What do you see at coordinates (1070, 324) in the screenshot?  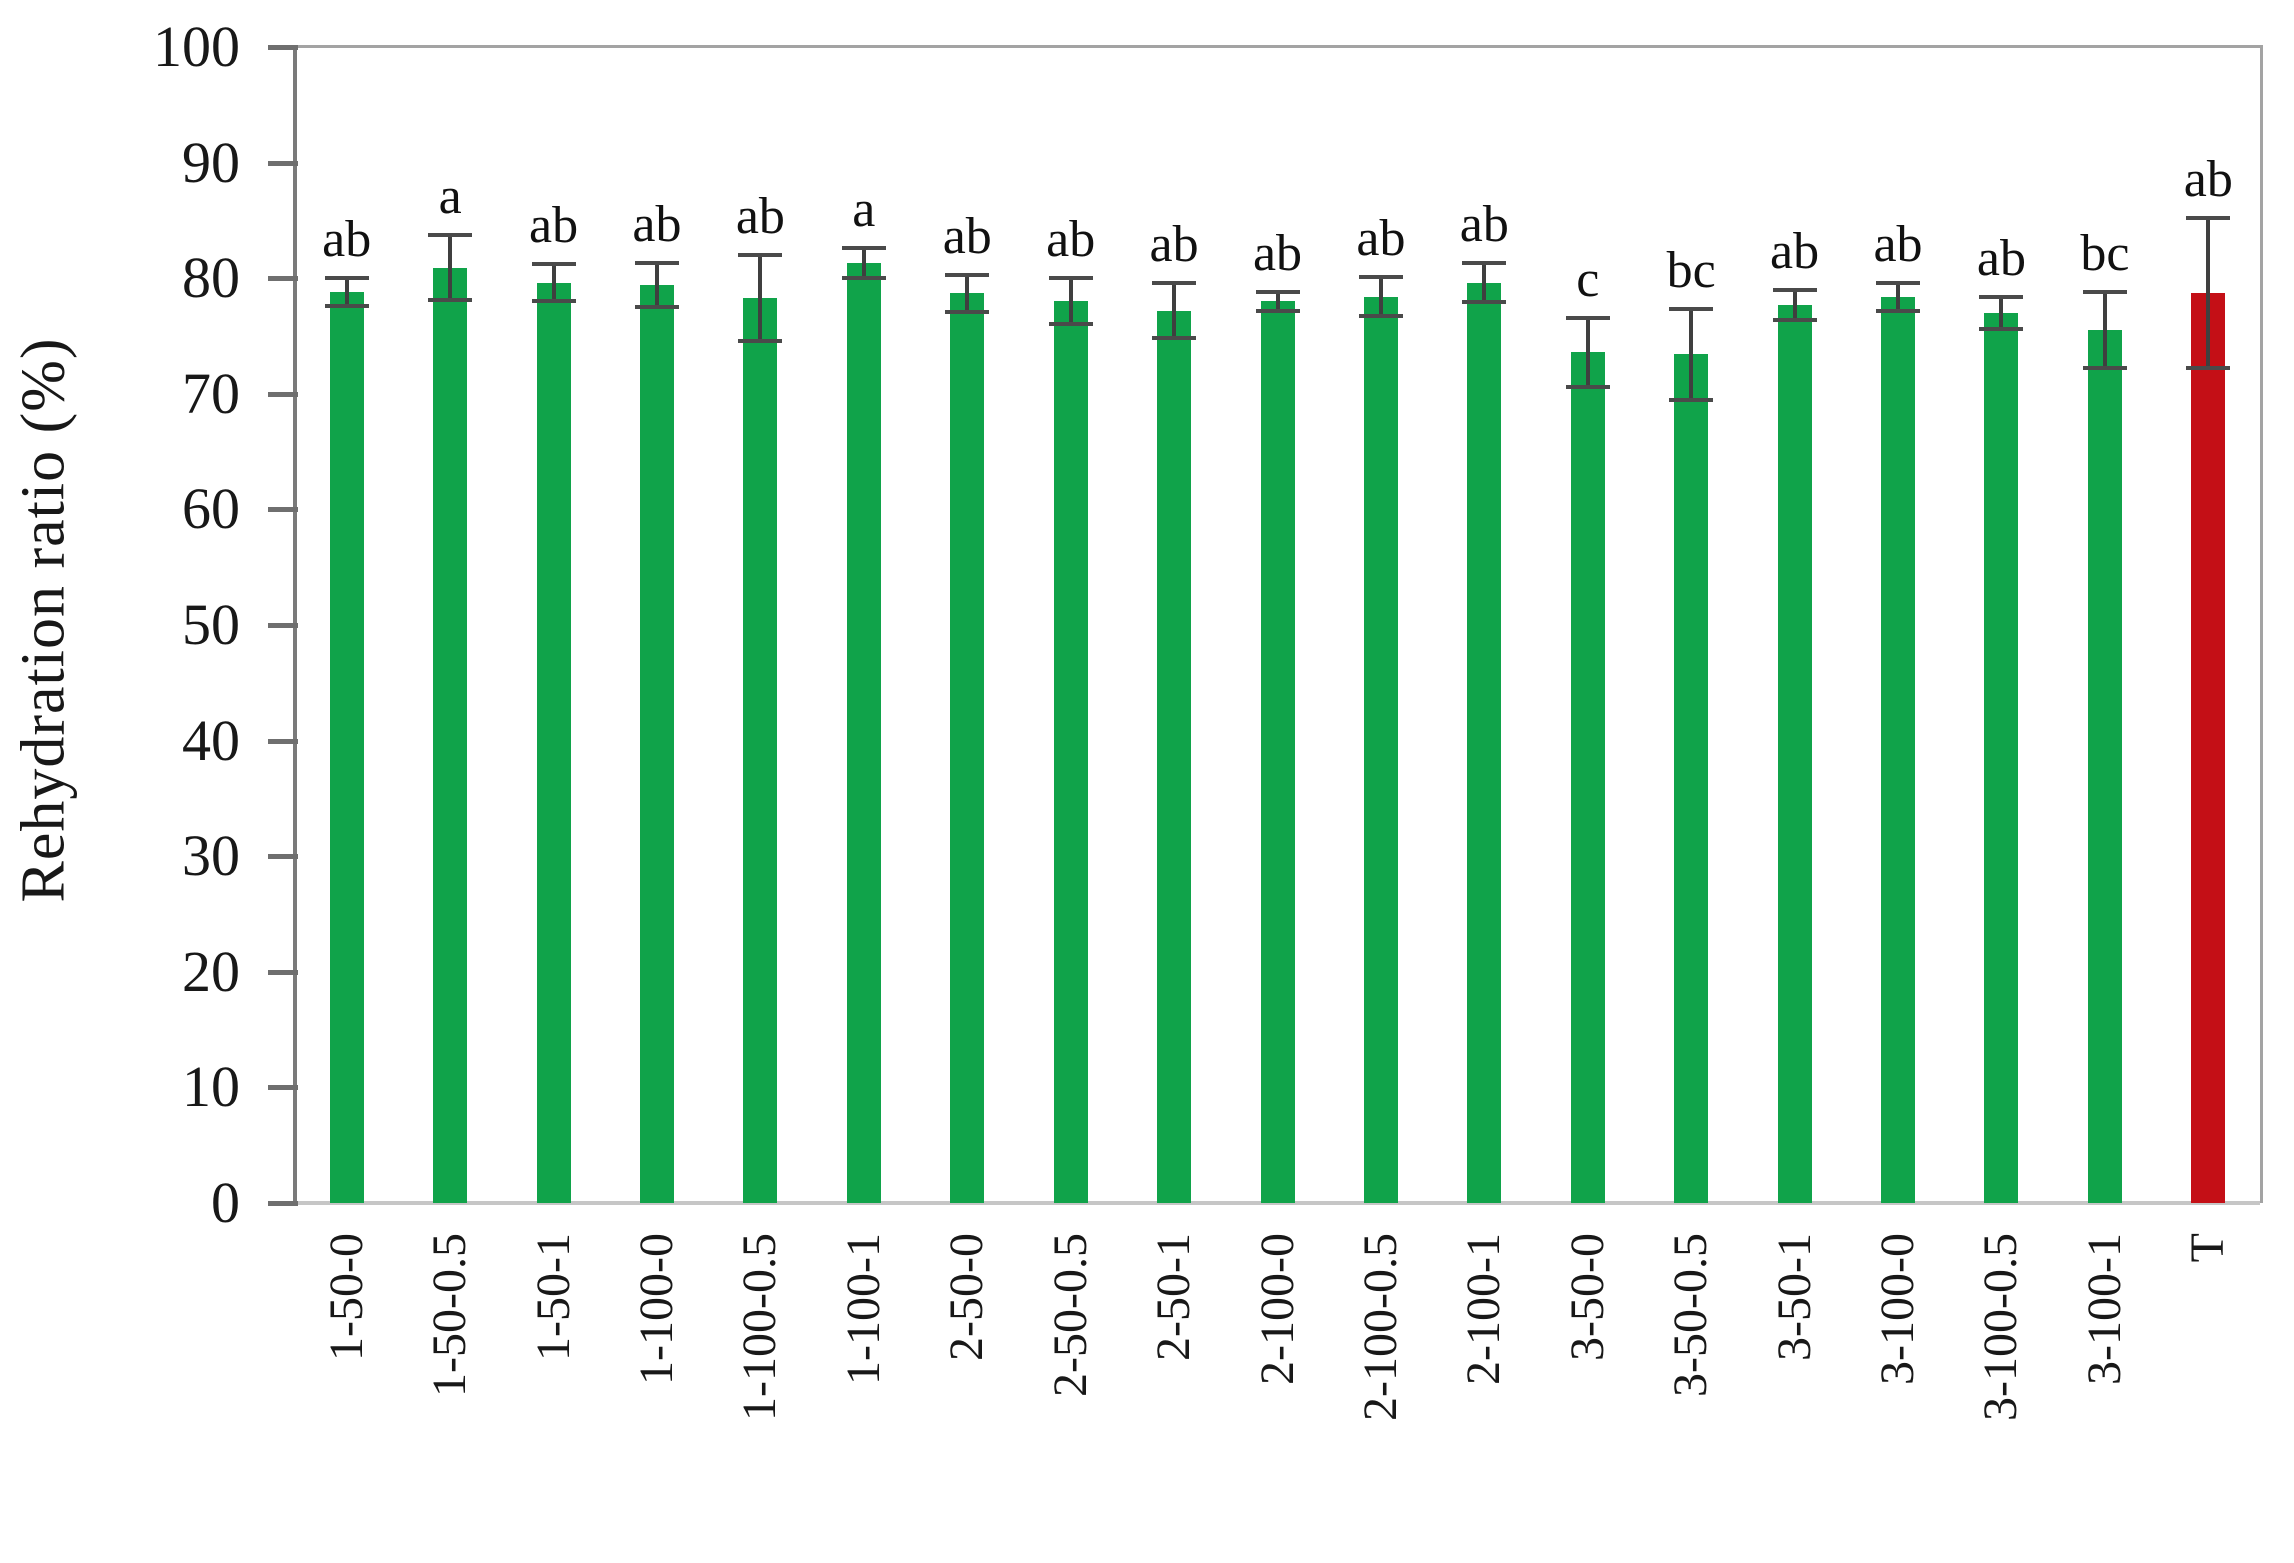 I see `error-cap-bottom-2-50-0.5` at bounding box center [1070, 324].